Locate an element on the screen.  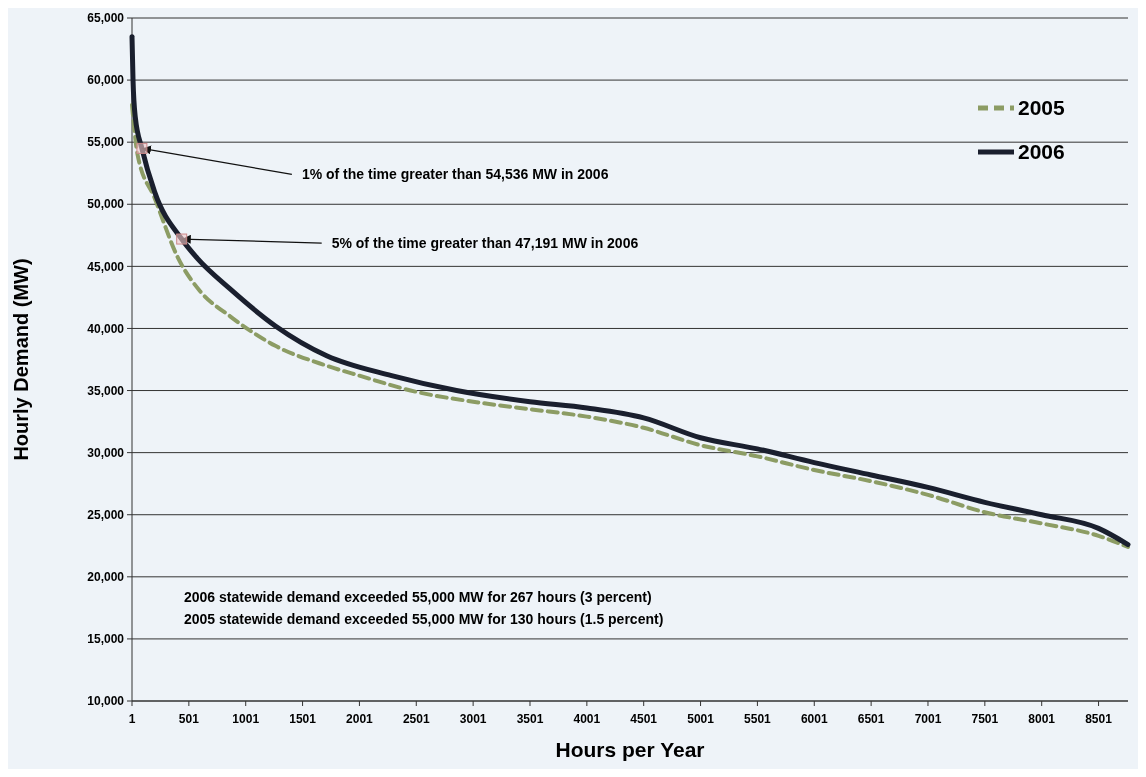
y-tick-label: 20,000 is located at coordinates (106, 577).